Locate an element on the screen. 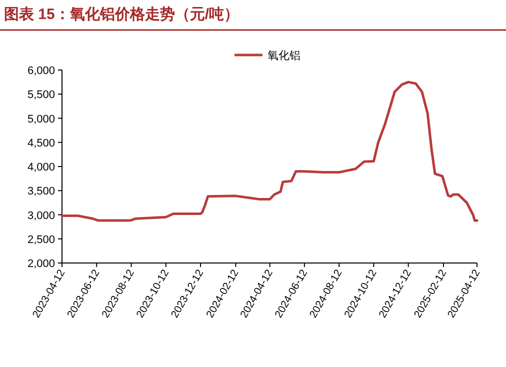 This screenshot has height=367, width=506. y-tick-label: 3,500 is located at coordinates (41, 192).